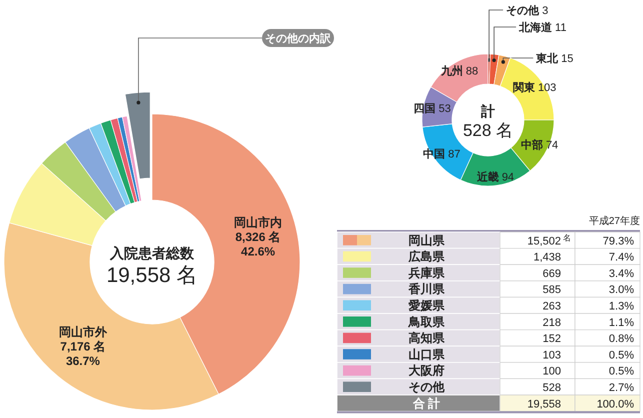 This screenshot has height=418, width=643. What do you see at coordinates (427, 289) in the screenshot?
I see `category-label: 香川県` at bounding box center [427, 289].